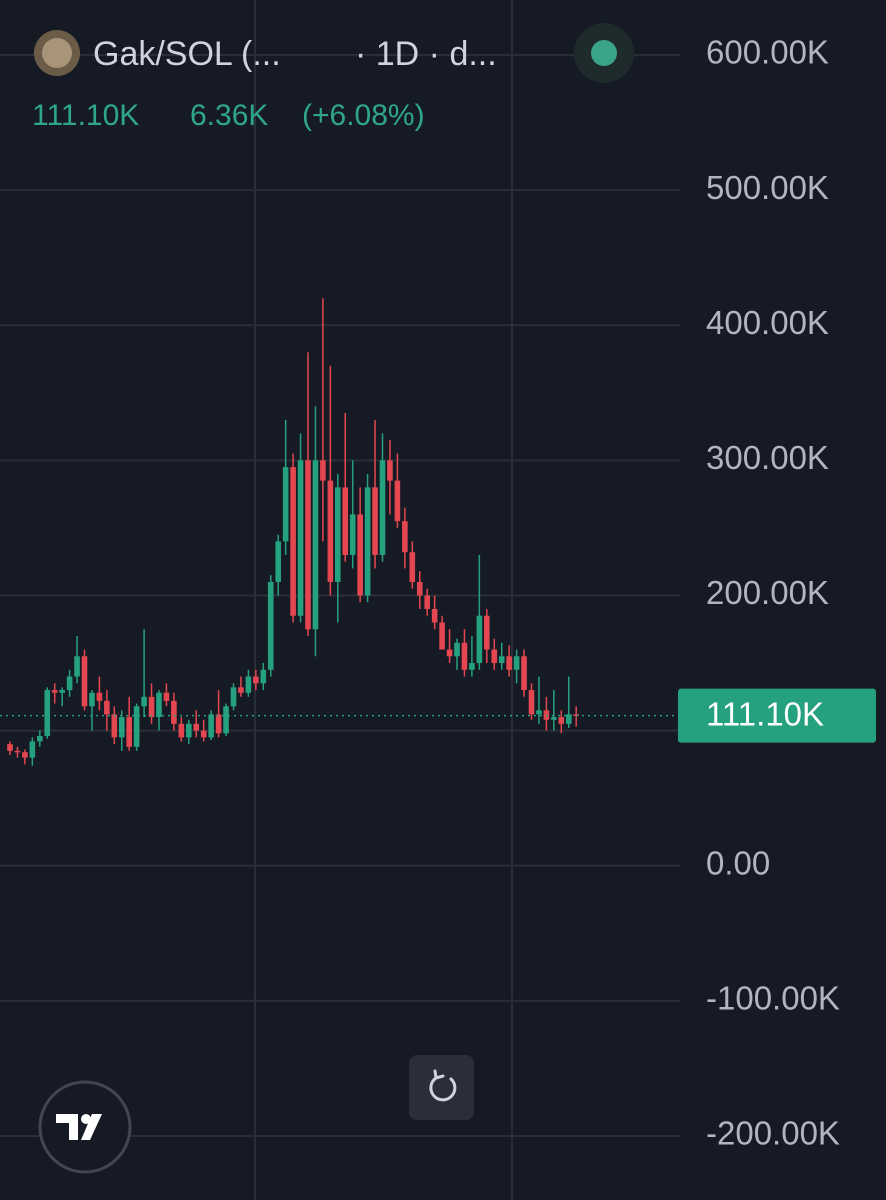 This screenshot has height=1200, width=886. Describe the element at coordinates (363, 115) in the screenshot. I see `legend-change-pct: (+6.08%)` at that location.